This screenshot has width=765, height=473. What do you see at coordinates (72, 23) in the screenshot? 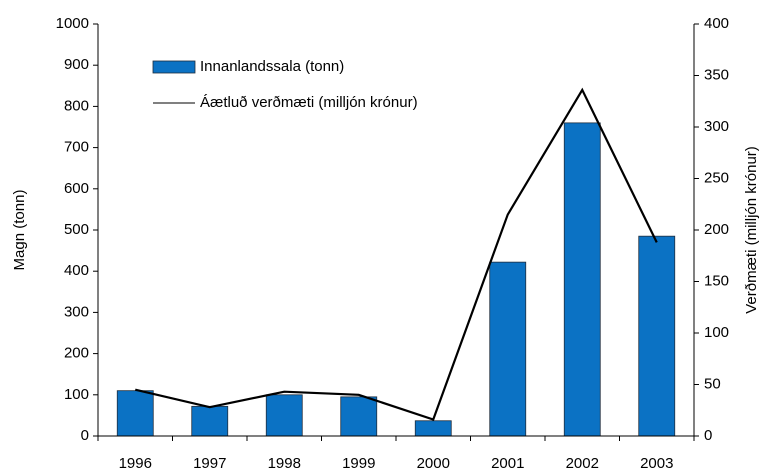
I see `y-tick-label: 1000` at bounding box center [72, 23].